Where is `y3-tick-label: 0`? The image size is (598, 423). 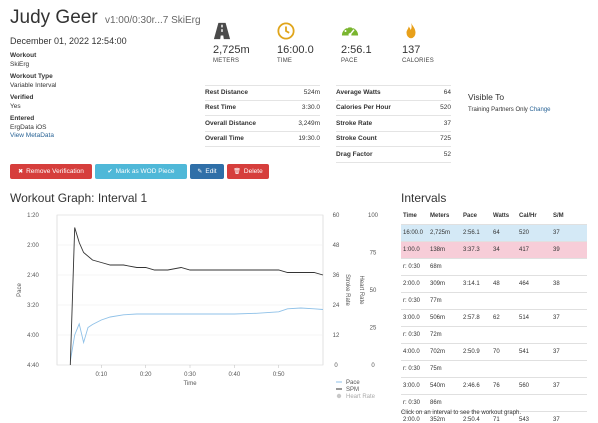
y3-tick-label: 0 is located at coordinates (373, 366).